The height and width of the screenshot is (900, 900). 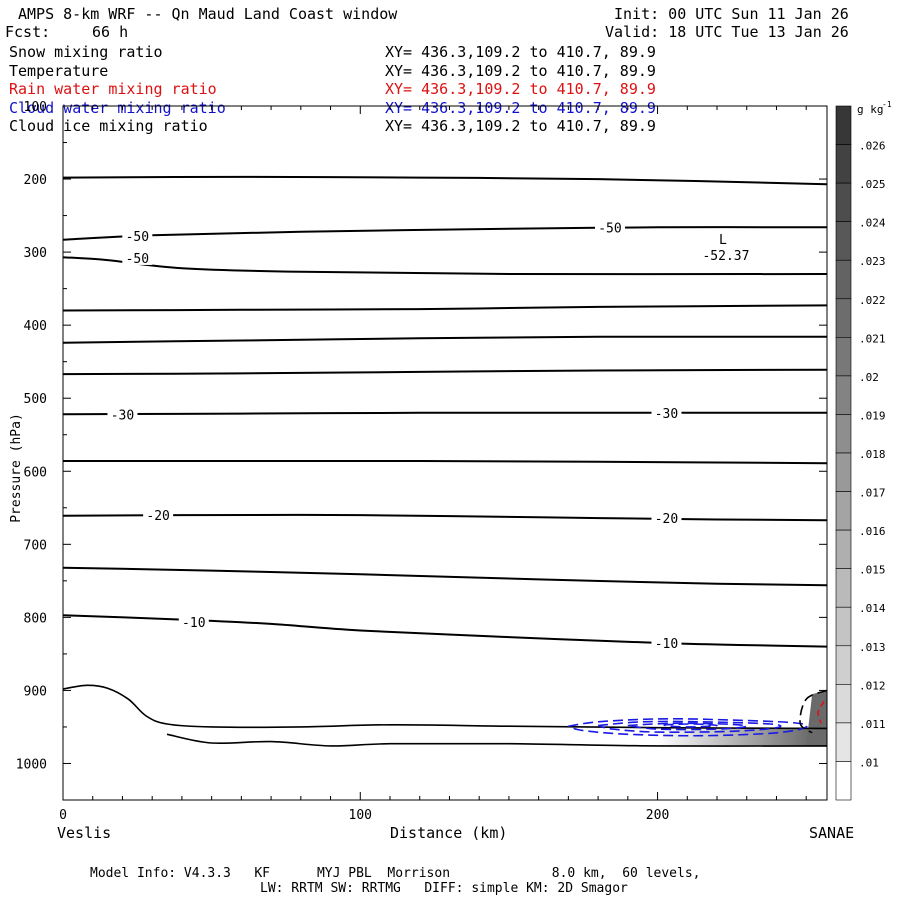 What do you see at coordinates (86, 52) in the screenshot?
I see `field-name: Snow mixing ratio` at bounding box center [86, 52].